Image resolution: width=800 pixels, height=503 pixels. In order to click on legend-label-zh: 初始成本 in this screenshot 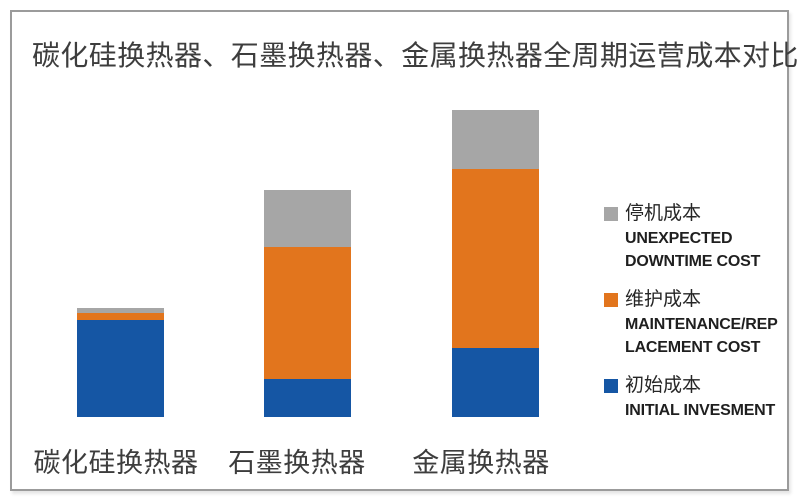, I will do `click(663, 385)`.